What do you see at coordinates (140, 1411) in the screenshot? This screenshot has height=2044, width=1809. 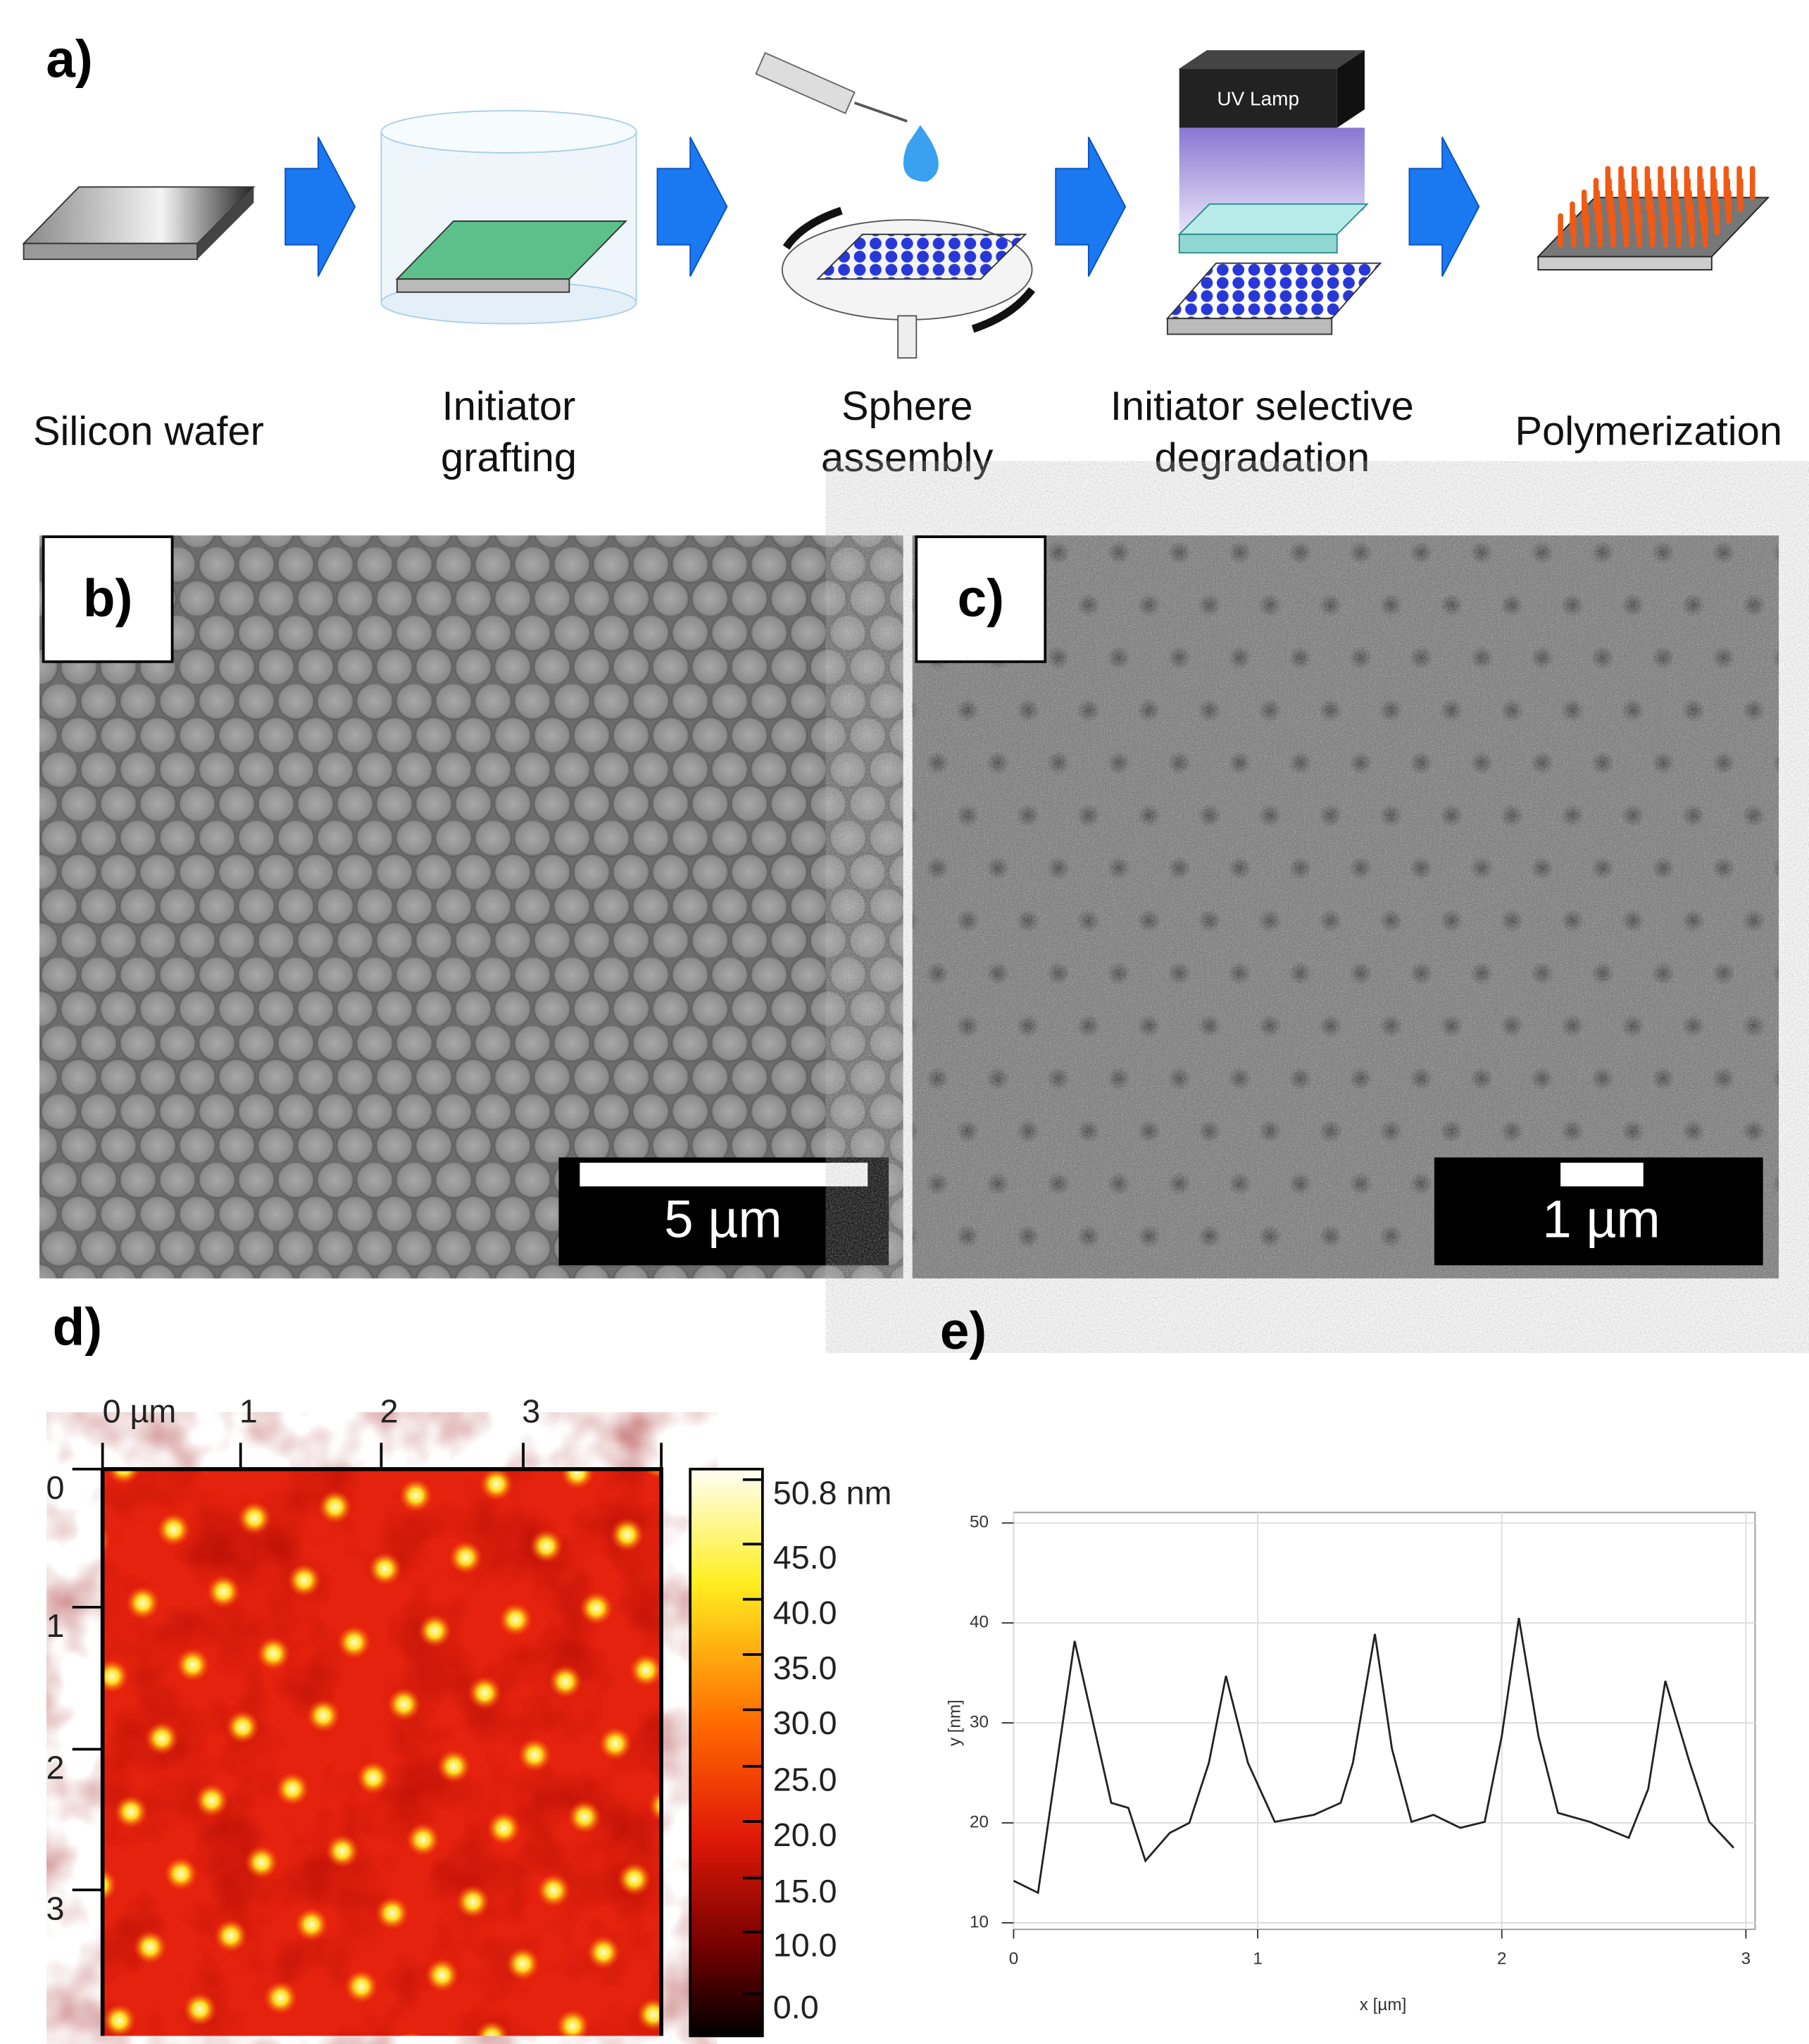 I see `x-tick-label: 0 µm` at bounding box center [140, 1411].